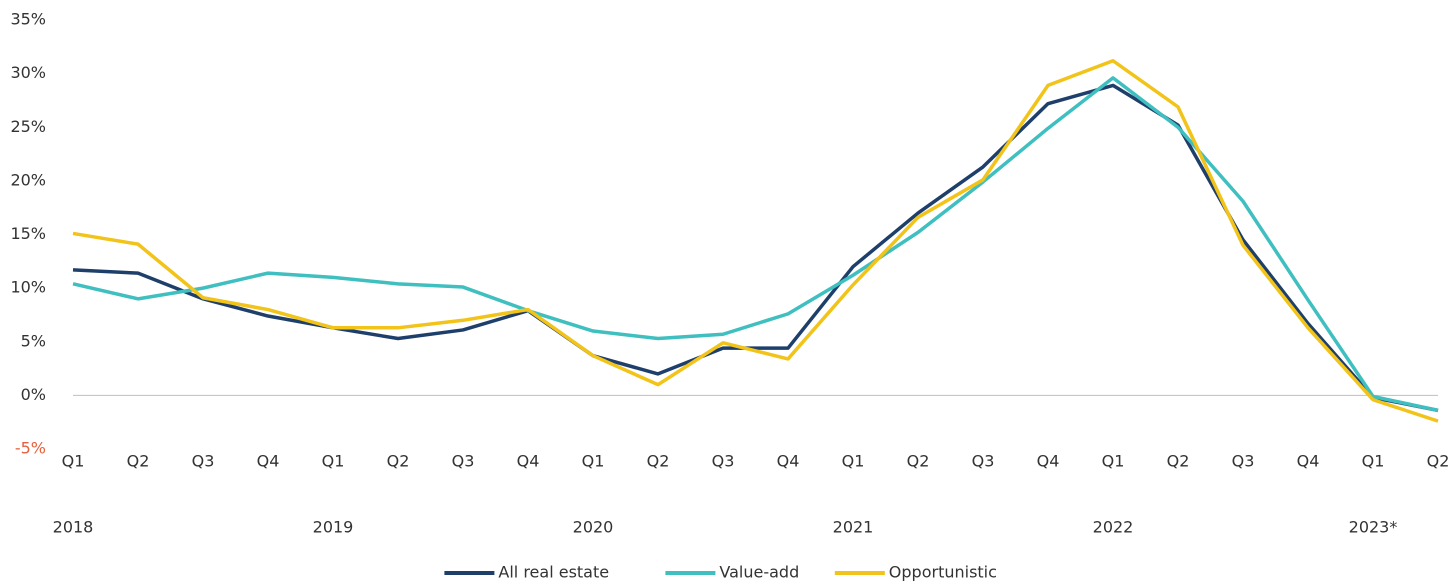  What do you see at coordinates (73, 527) in the screenshot?
I see `x-group-label: 2018` at bounding box center [73, 527].